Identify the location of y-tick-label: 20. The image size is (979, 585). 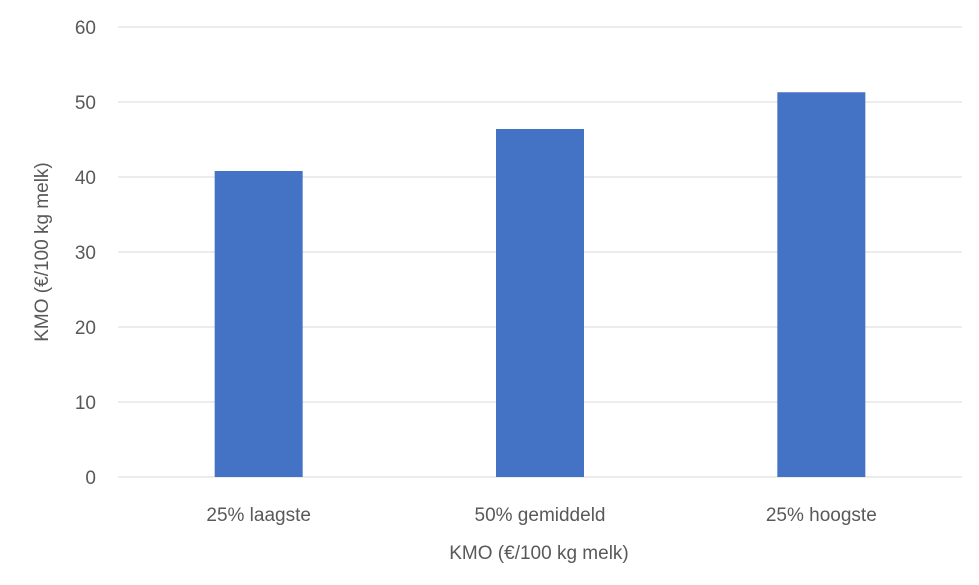
(85, 328).